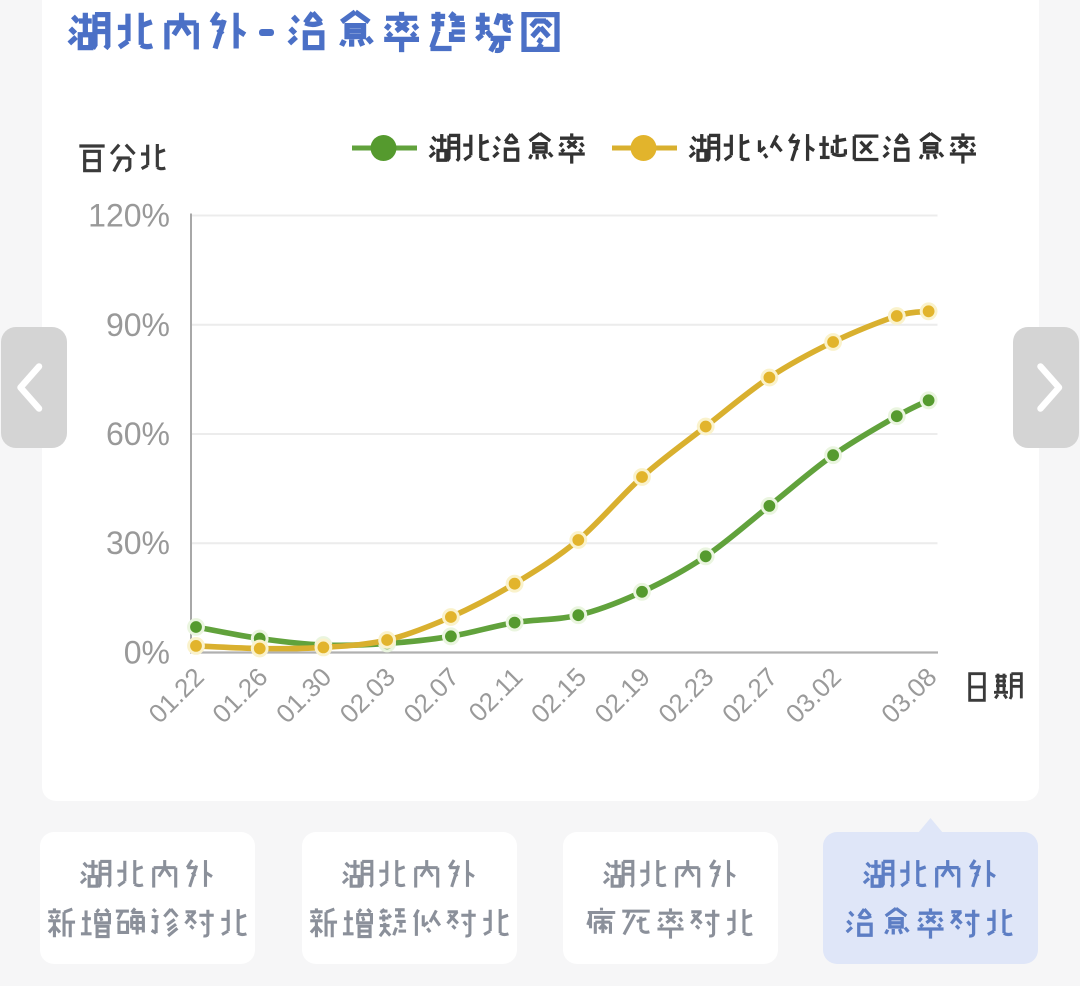  I want to click on svg-text: 30%, so click(138, 543).